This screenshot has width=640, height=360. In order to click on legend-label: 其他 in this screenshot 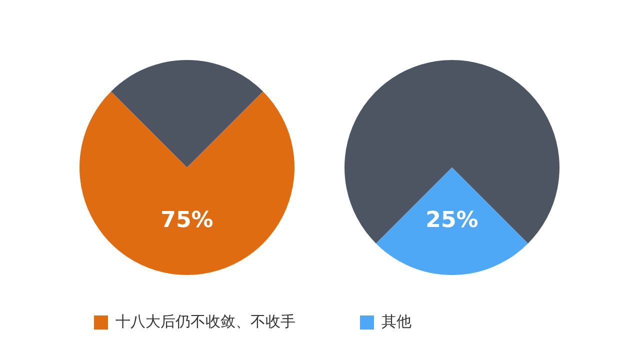, I will do `click(397, 321)`.